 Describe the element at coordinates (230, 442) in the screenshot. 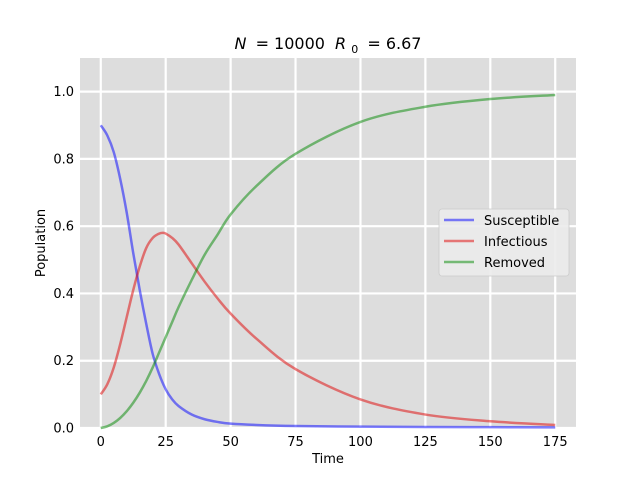

I see `x-tick-label: 50` at that location.